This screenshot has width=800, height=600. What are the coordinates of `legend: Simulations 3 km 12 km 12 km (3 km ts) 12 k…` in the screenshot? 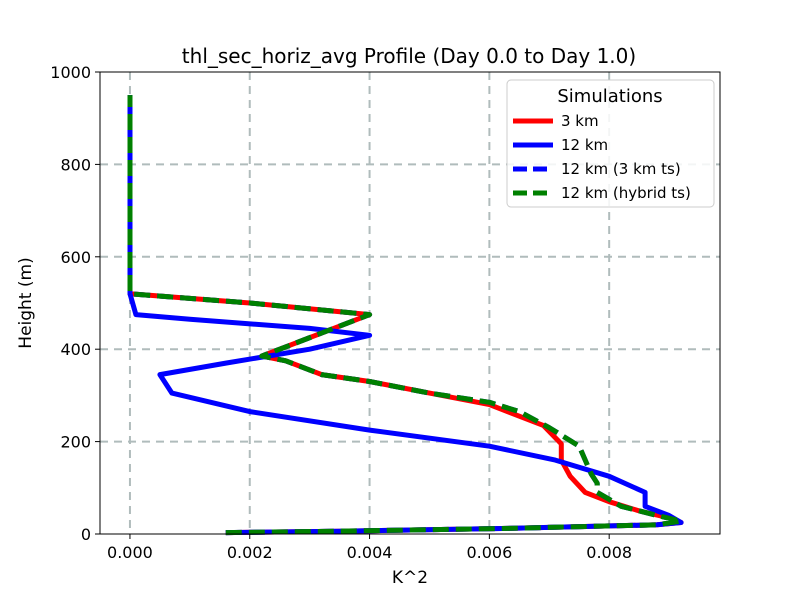 It's located at (610, 143).